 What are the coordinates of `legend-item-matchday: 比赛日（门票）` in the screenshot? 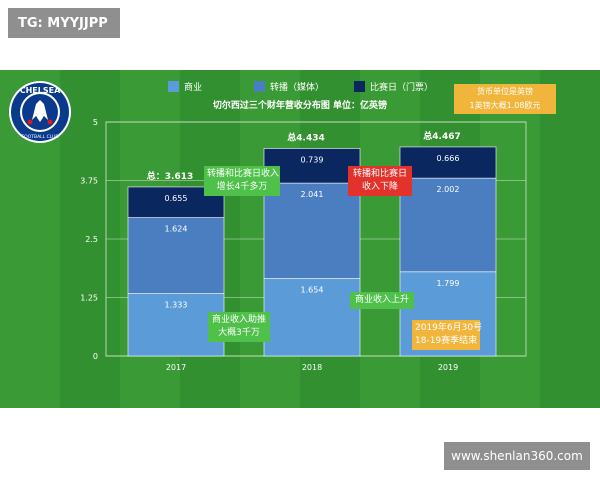 It's located at (393, 86).